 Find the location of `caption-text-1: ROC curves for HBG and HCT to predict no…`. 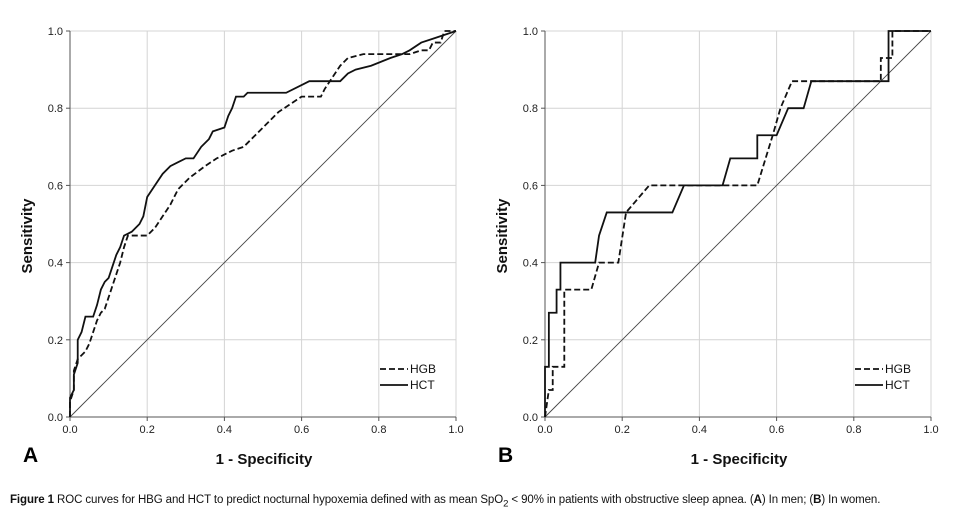

caption-text-1: ROC curves for HBG and HCT to predict no… is located at coordinates (278, 500).